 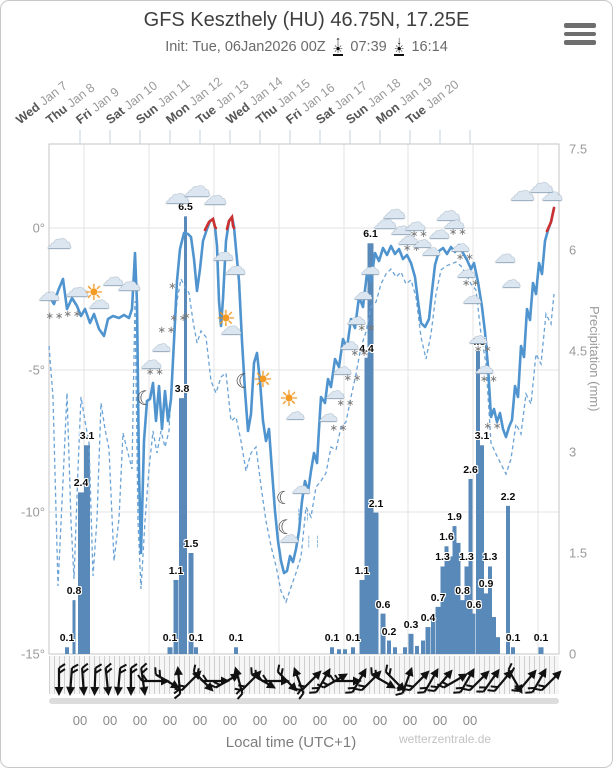 I want to click on sunrise-time: 07:39, so click(x=368, y=46).